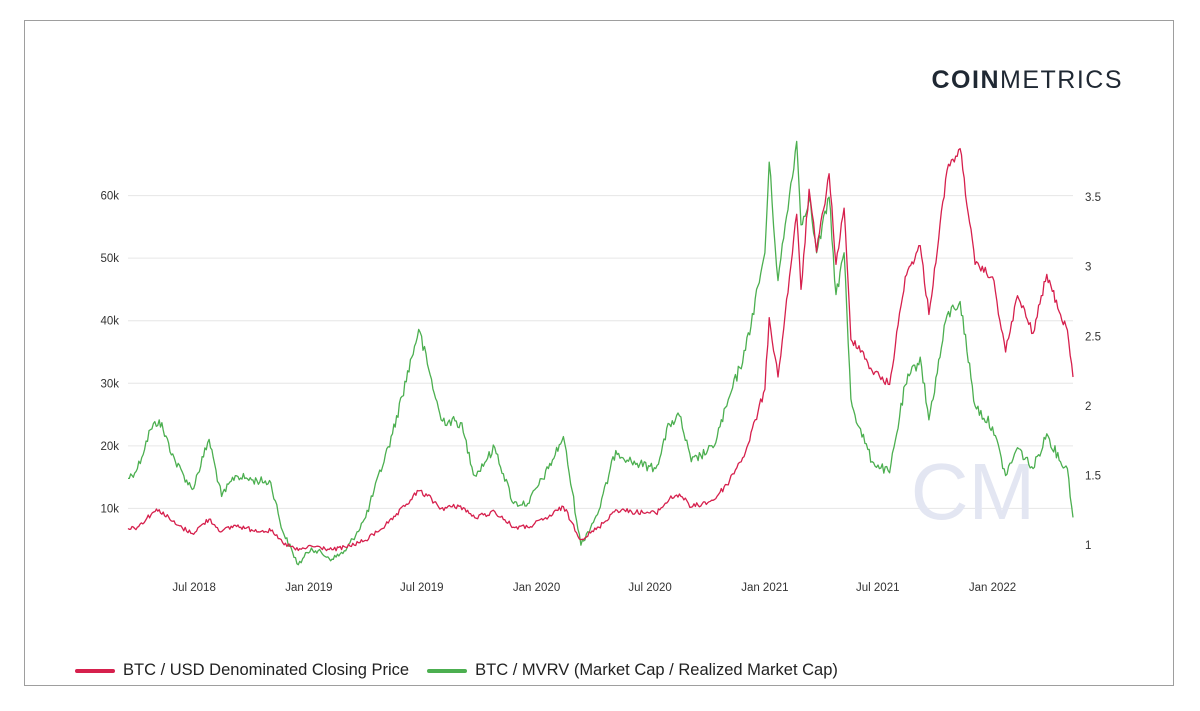 This screenshot has width=1200, height=711. I want to click on x-tick-label: Jul 2019, so click(421, 588).